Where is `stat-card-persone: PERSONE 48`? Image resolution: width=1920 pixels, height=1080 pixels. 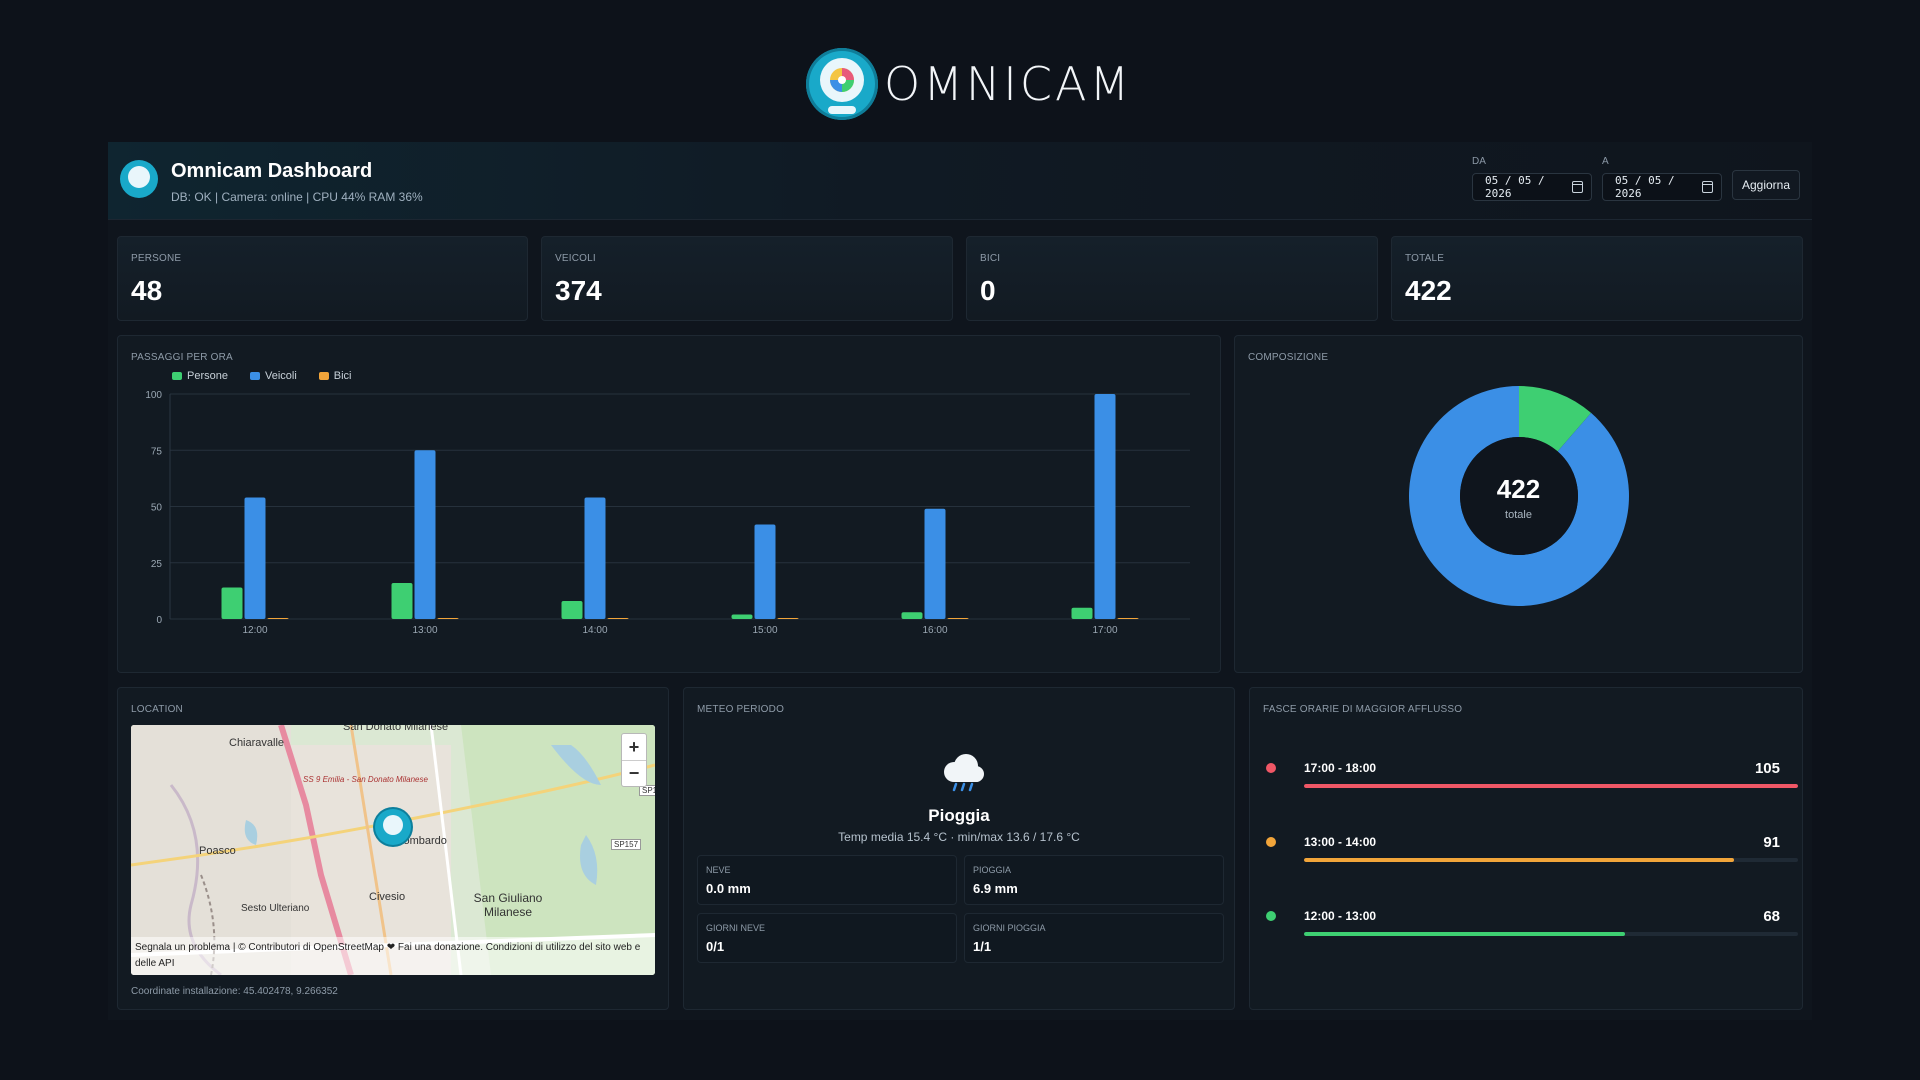
stat-card-persone: PERSONE 48 is located at coordinates (322, 278).